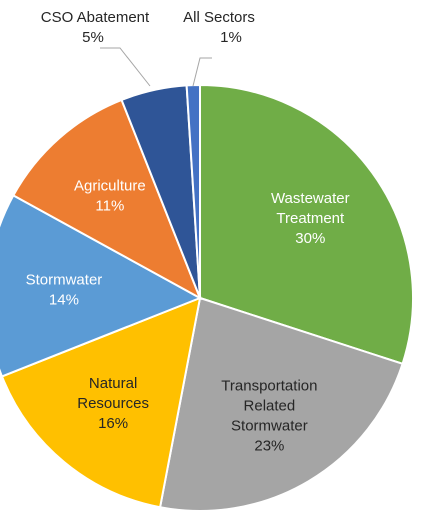 The width and height of the screenshot is (425, 519). What do you see at coordinates (269, 445) in the screenshot?
I see `value-label: 23%` at bounding box center [269, 445].